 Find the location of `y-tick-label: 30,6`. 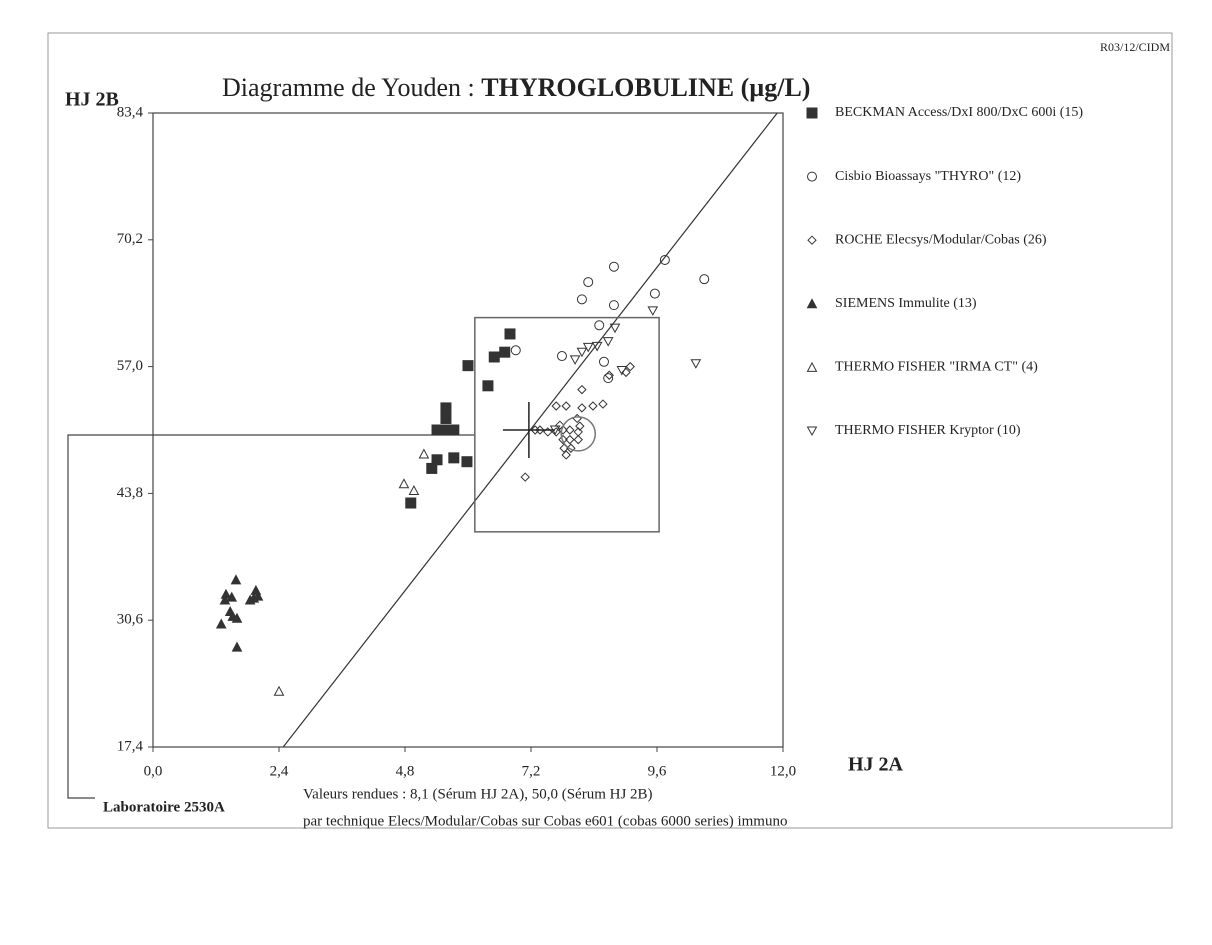

y-tick-label: 30,6 is located at coordinates (130, 620).